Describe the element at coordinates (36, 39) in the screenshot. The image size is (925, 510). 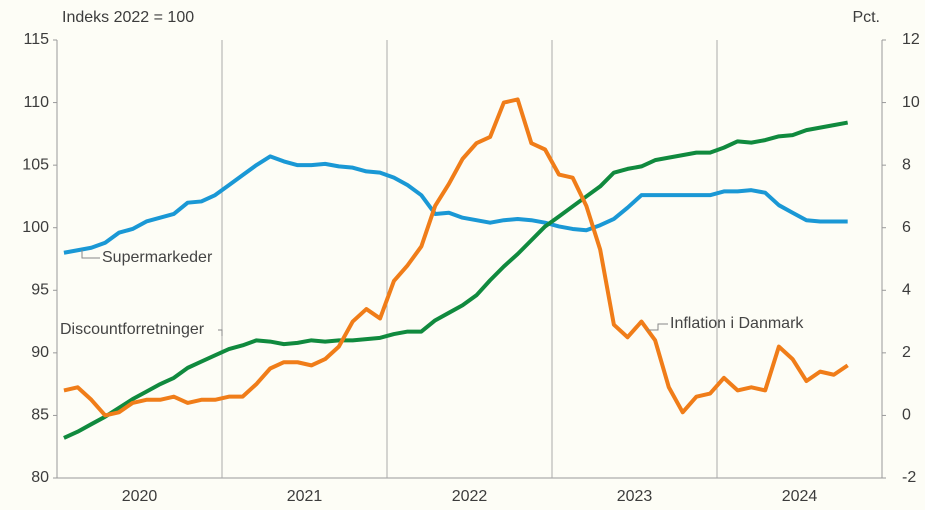
I see `y-tick-label: 115` at that location.